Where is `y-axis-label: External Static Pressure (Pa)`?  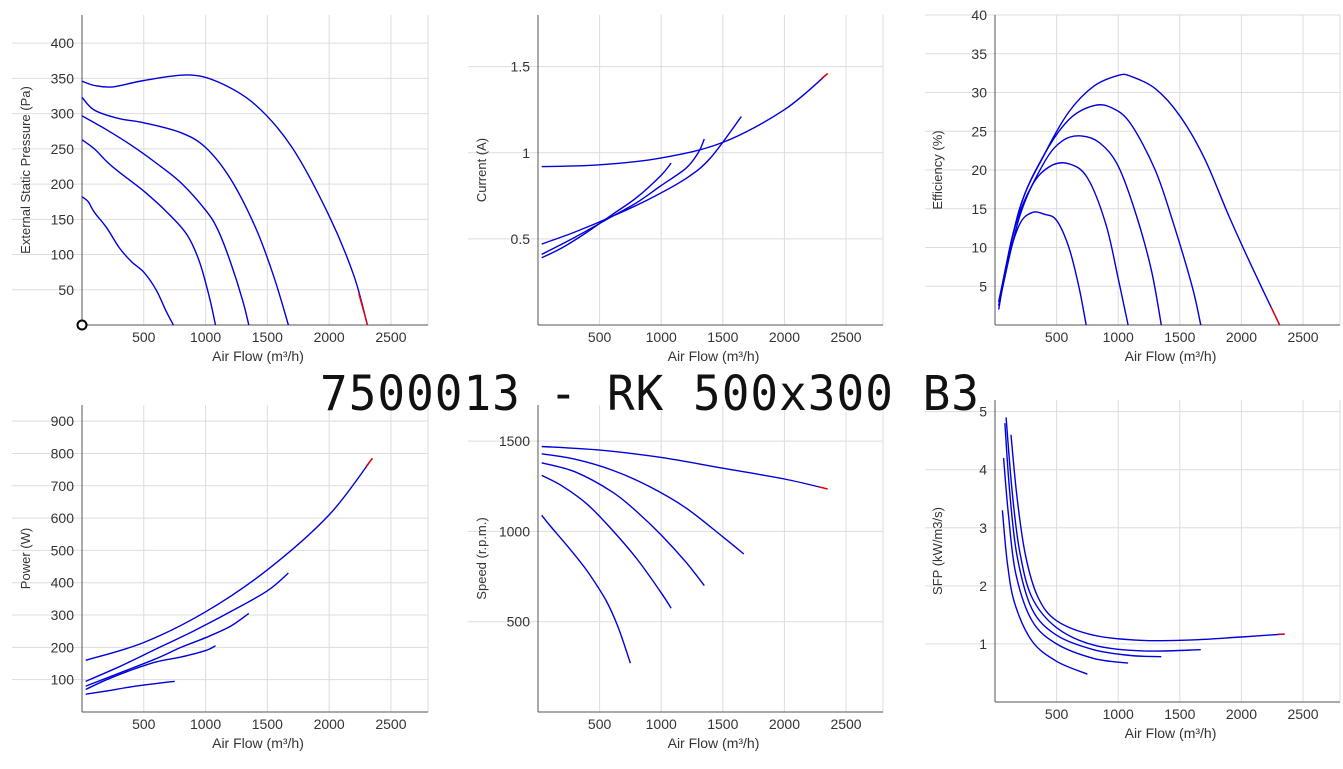
y-axis-label: External Static Pressure (Pa) is located at coordinates (25, 170).